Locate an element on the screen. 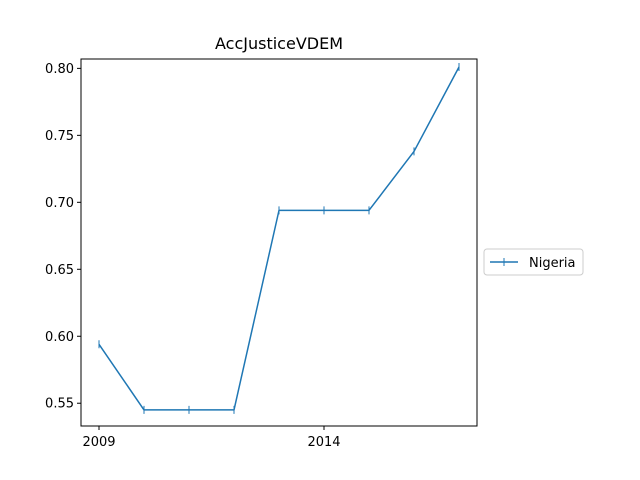 Image resolution: width=640 pixels, height=480 pixels. legend-box is located at coordinates (533, 262).